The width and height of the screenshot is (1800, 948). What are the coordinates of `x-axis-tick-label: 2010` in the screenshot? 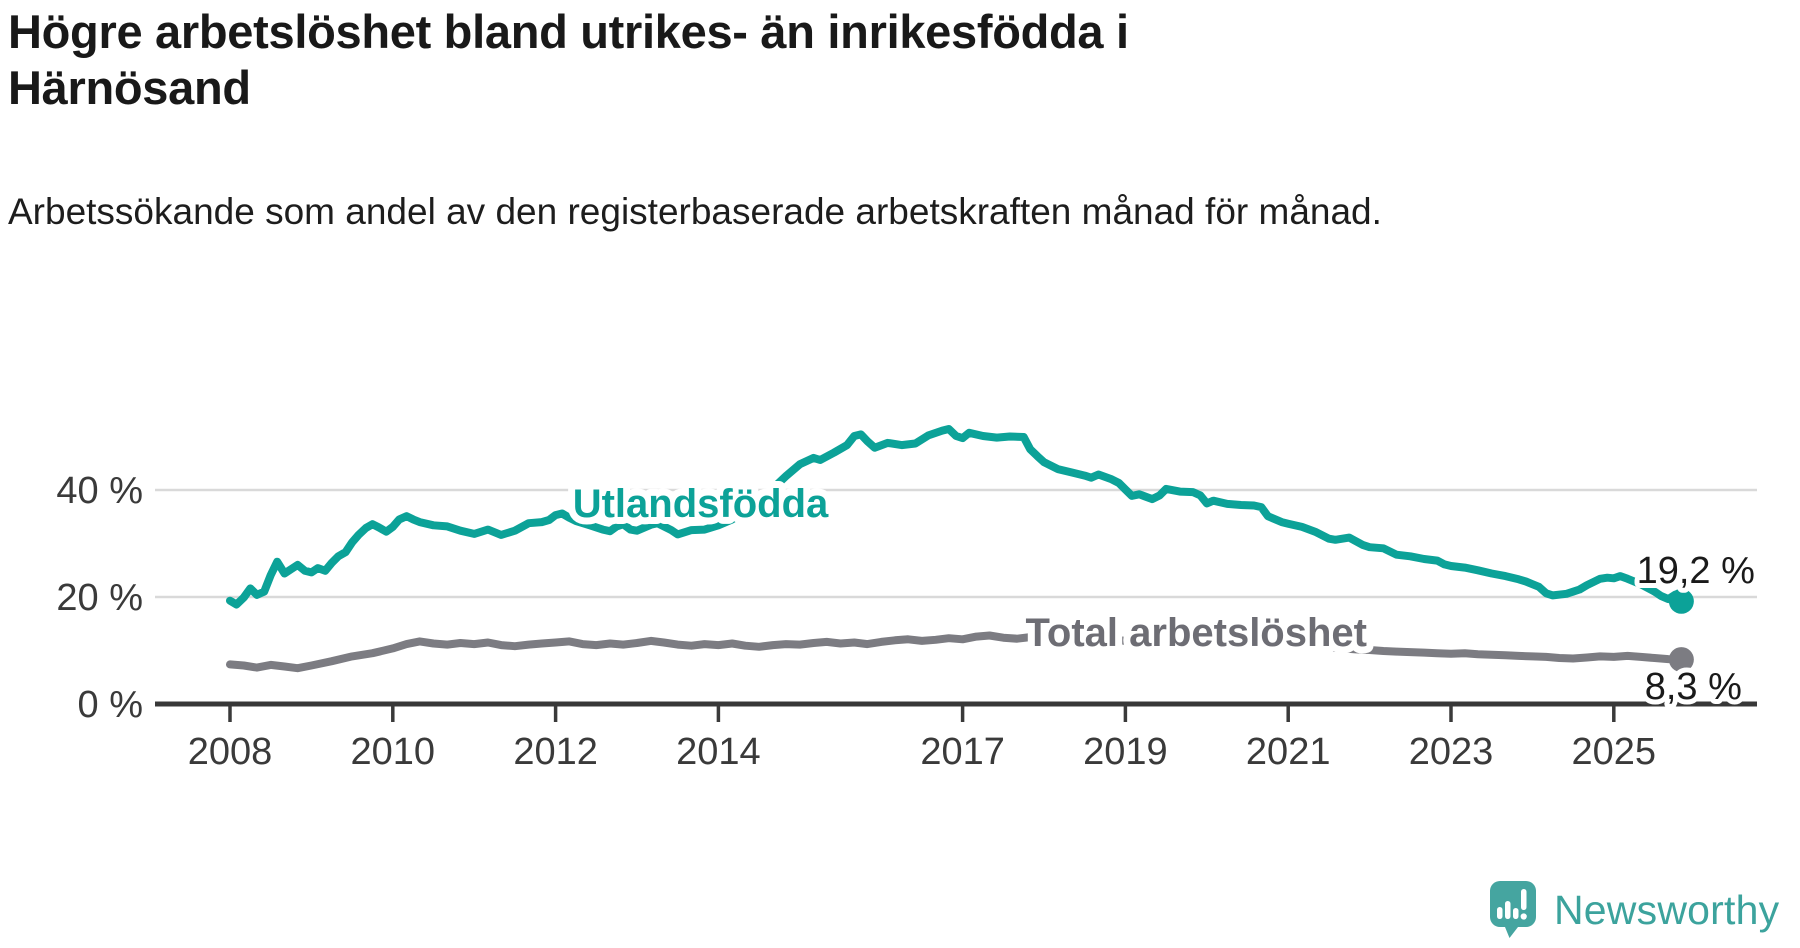 It's located at (393, 752).